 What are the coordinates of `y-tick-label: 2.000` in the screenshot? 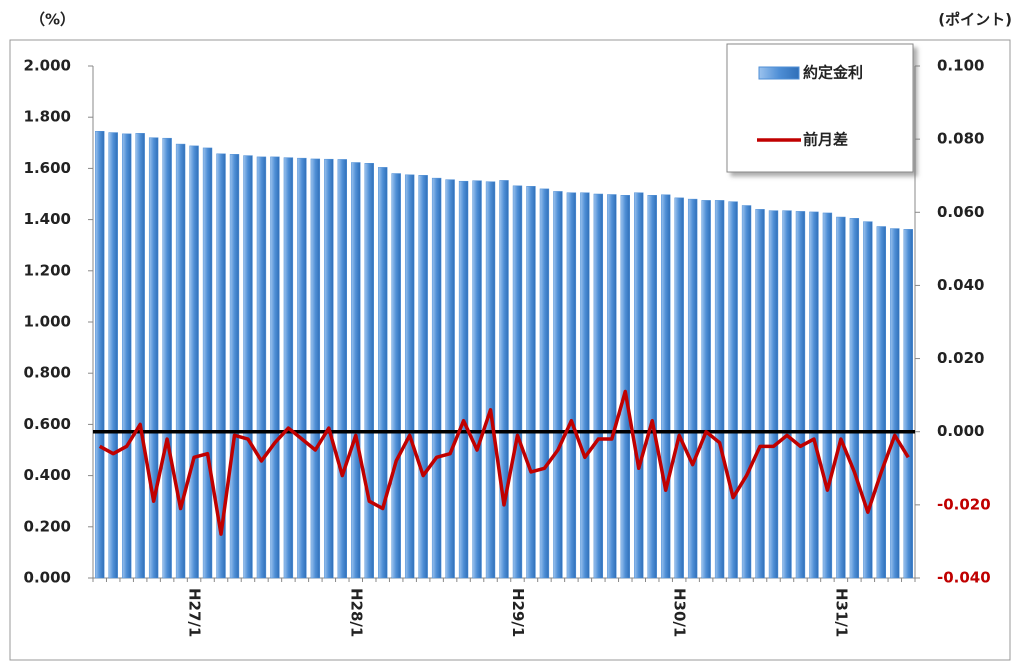 It's located at (47, 66).